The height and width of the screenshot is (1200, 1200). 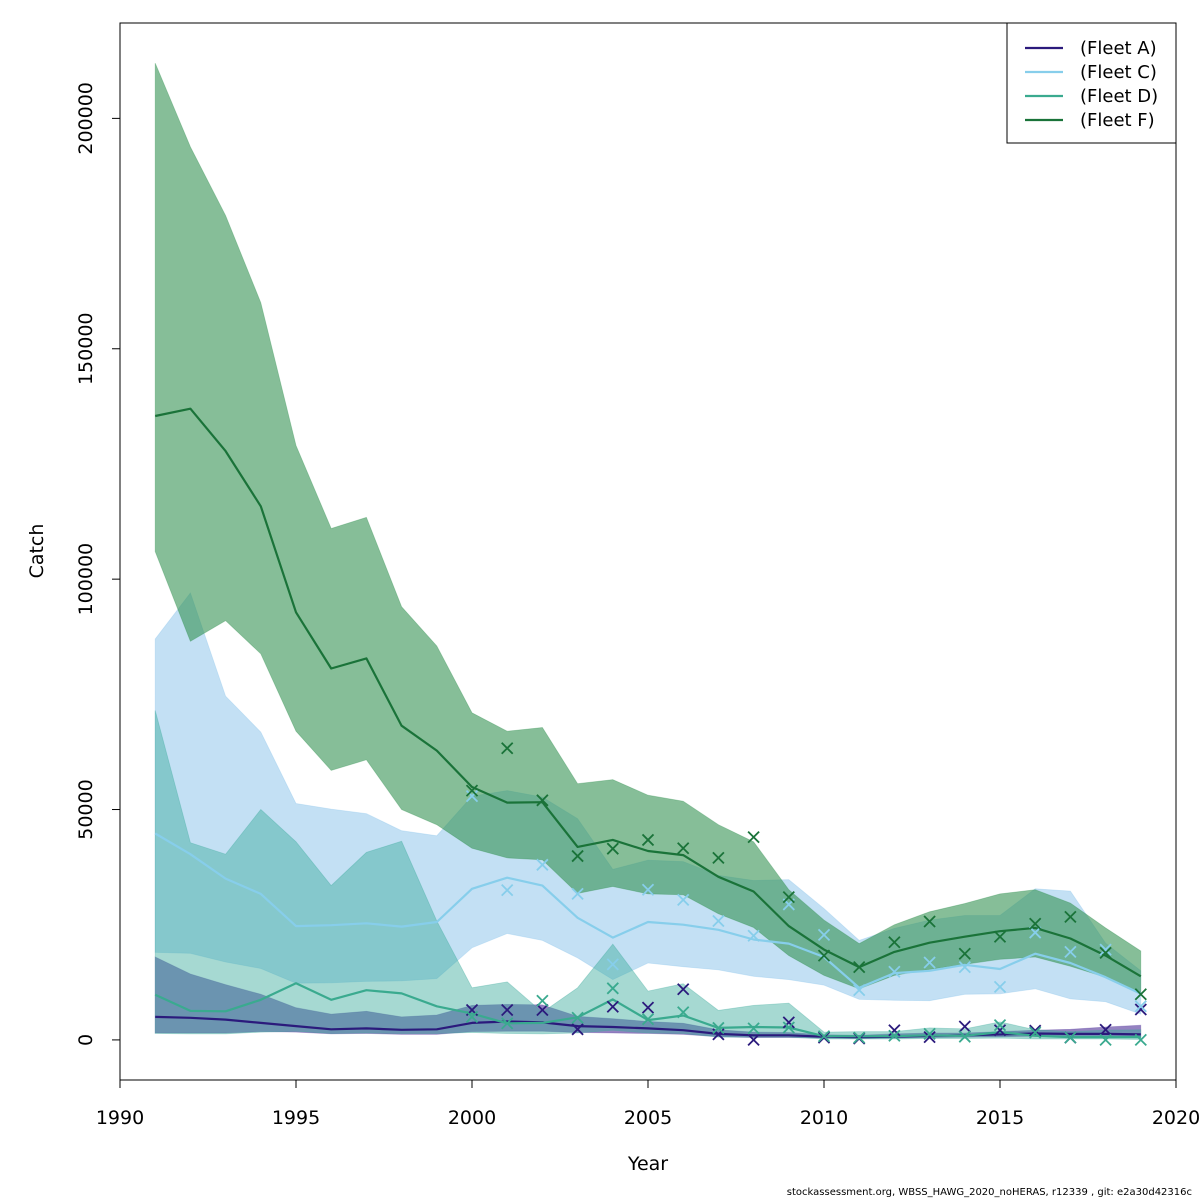 What do you see at coordinates (577, 1029) in the screenshot?
I see `obs-point-0-2003` at bounding box center [577, 1029].